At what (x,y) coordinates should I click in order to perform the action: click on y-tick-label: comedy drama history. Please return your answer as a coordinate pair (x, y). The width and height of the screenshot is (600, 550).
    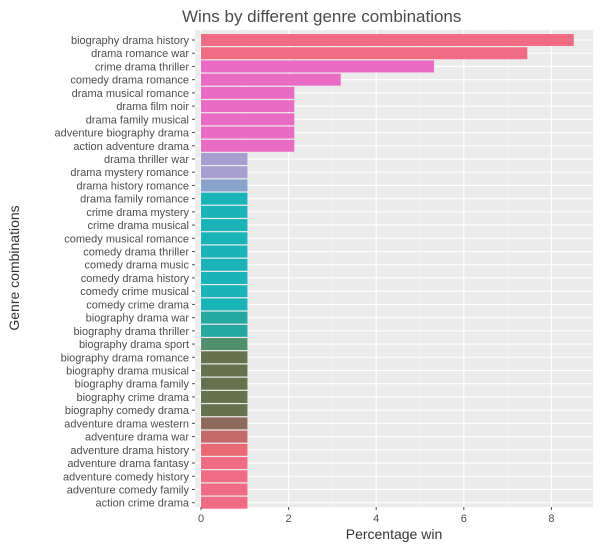
    Looking at the image, I should click on (135, 279).